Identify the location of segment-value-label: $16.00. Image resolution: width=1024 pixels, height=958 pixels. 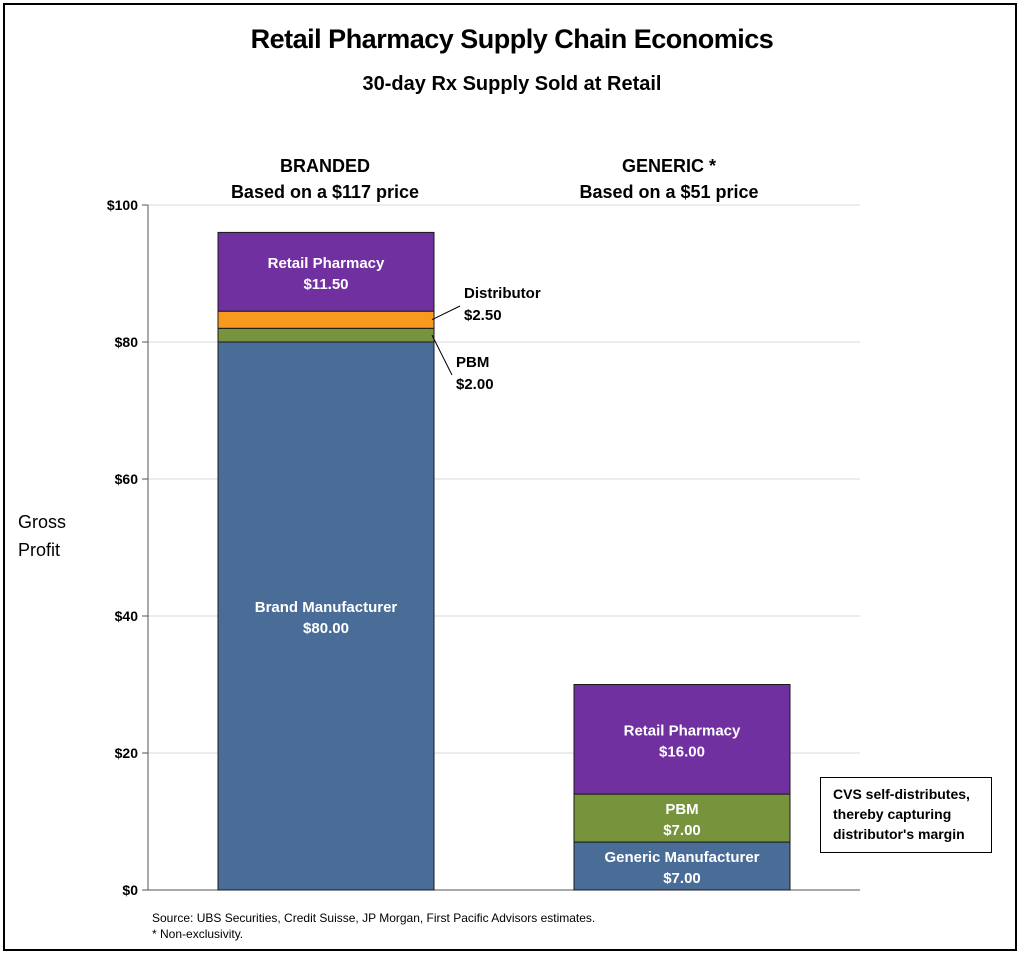
(682, 751).